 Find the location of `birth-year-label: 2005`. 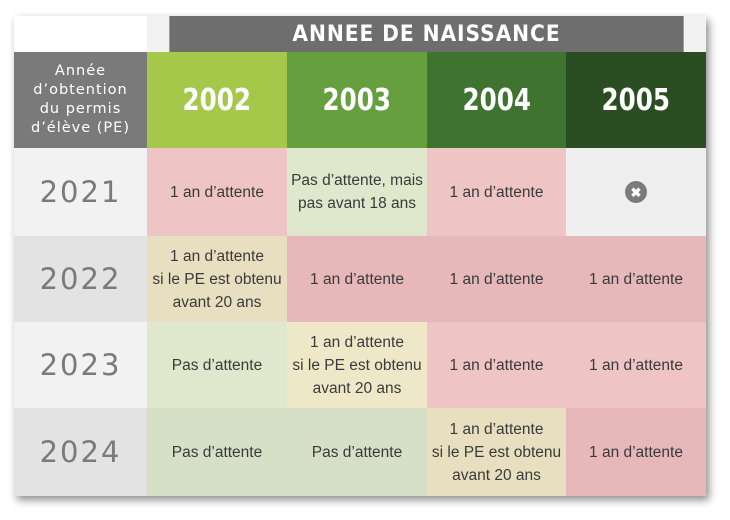

birth-year-label: 2005 is located at coordinates (636, 100).